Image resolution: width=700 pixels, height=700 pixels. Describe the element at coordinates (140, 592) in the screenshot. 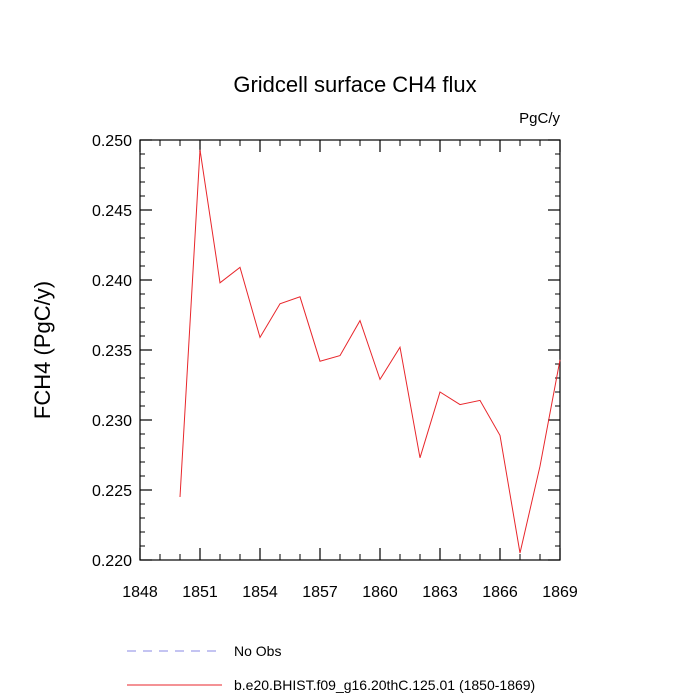

I see `x-tick-label: 1848` at that location.